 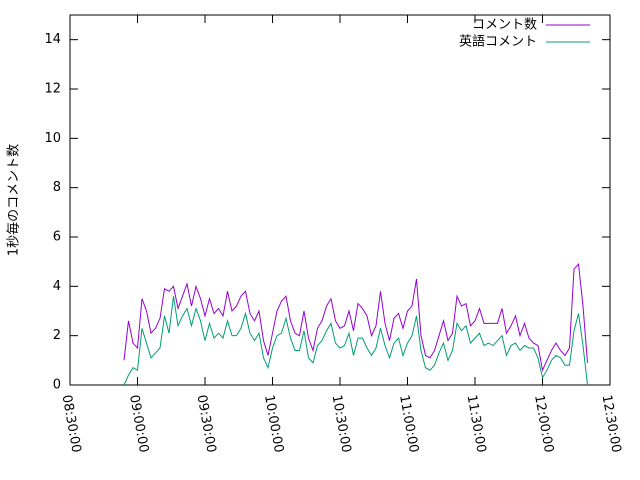 I want to click on y-tick-label: 6, so click(x=57, y=237).